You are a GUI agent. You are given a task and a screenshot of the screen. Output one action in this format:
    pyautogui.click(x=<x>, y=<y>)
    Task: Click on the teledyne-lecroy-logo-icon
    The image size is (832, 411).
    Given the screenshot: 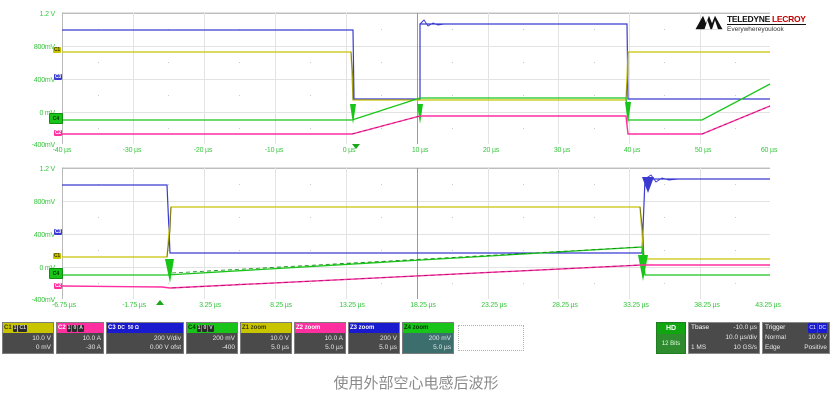 What is the action you would take?
    pyautogui.click(x=709, y=22)
    